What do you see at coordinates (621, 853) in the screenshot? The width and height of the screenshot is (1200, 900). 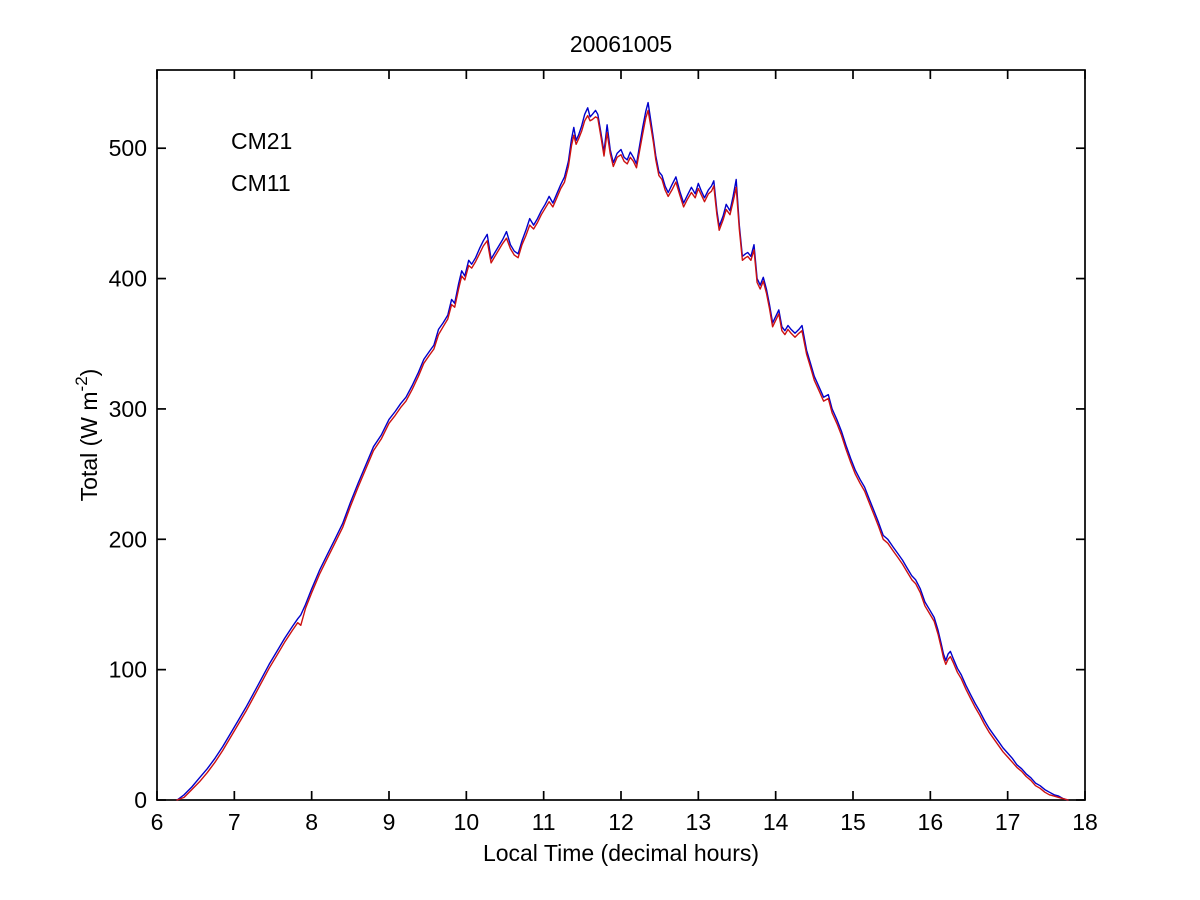 I see `x-axis-title: Local Time (decimal hours)` at bounding box center [621, 853].